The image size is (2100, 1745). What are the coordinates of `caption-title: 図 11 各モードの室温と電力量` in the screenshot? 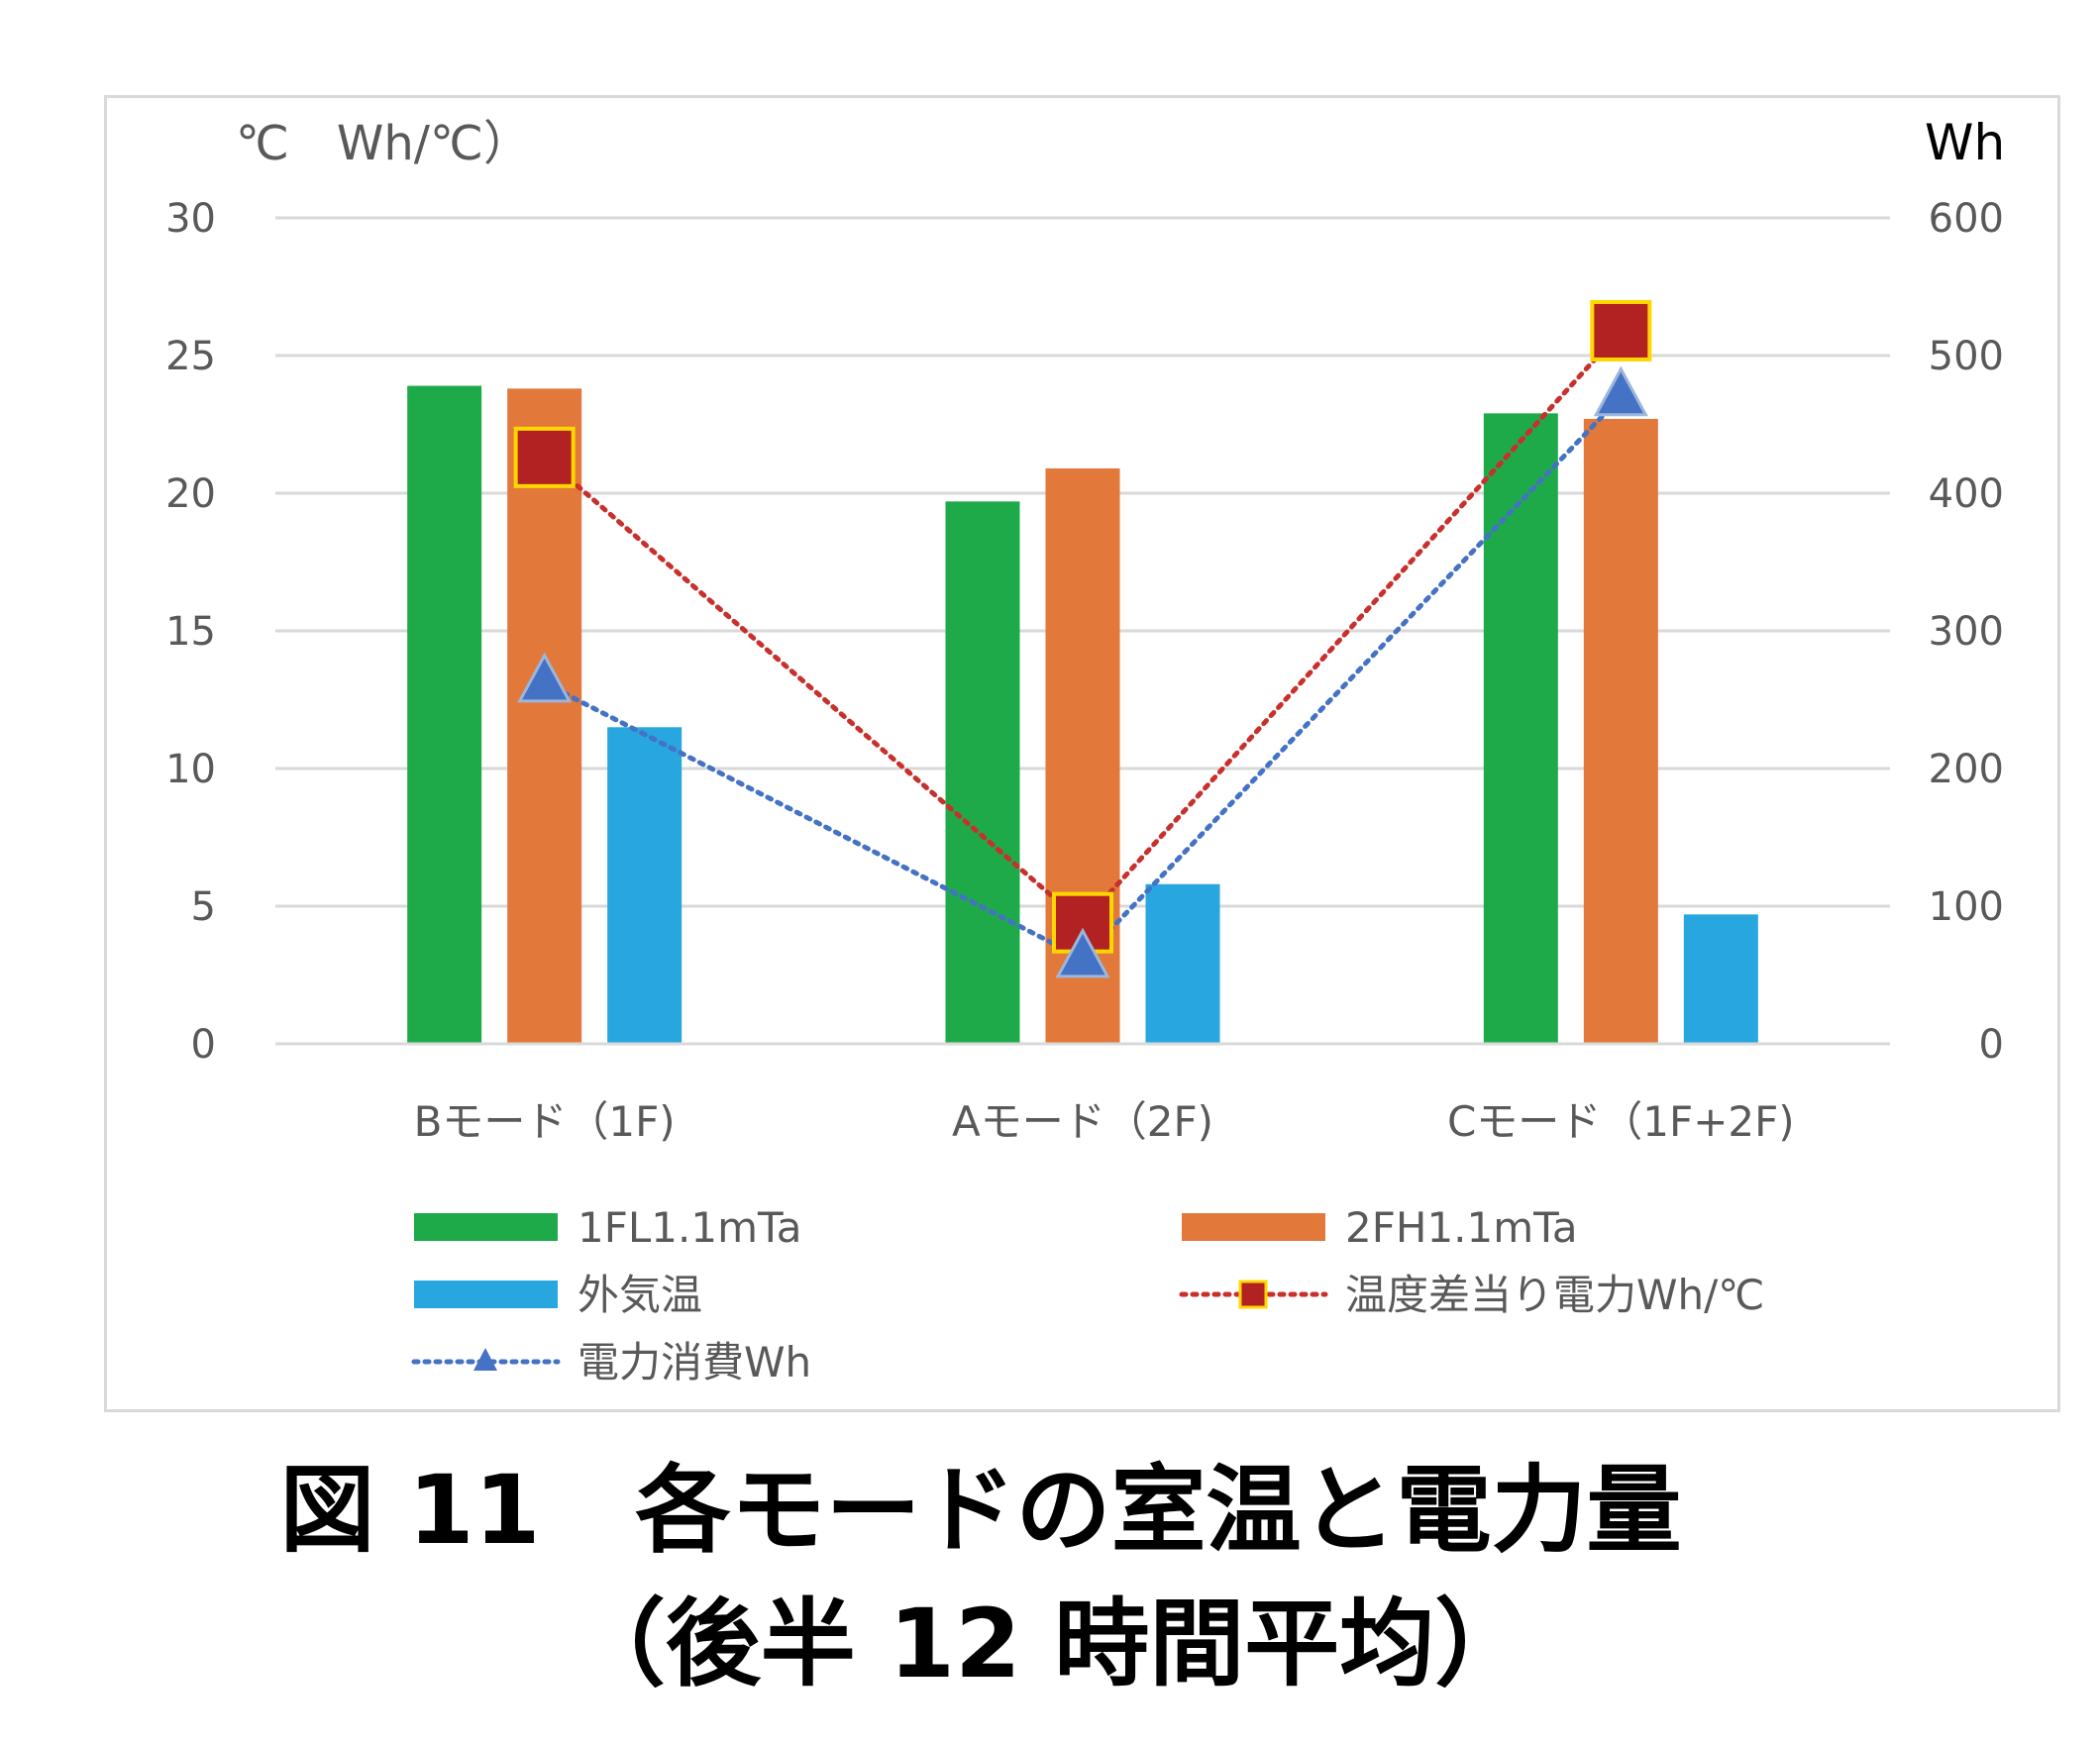 It's located at (980, 1510).